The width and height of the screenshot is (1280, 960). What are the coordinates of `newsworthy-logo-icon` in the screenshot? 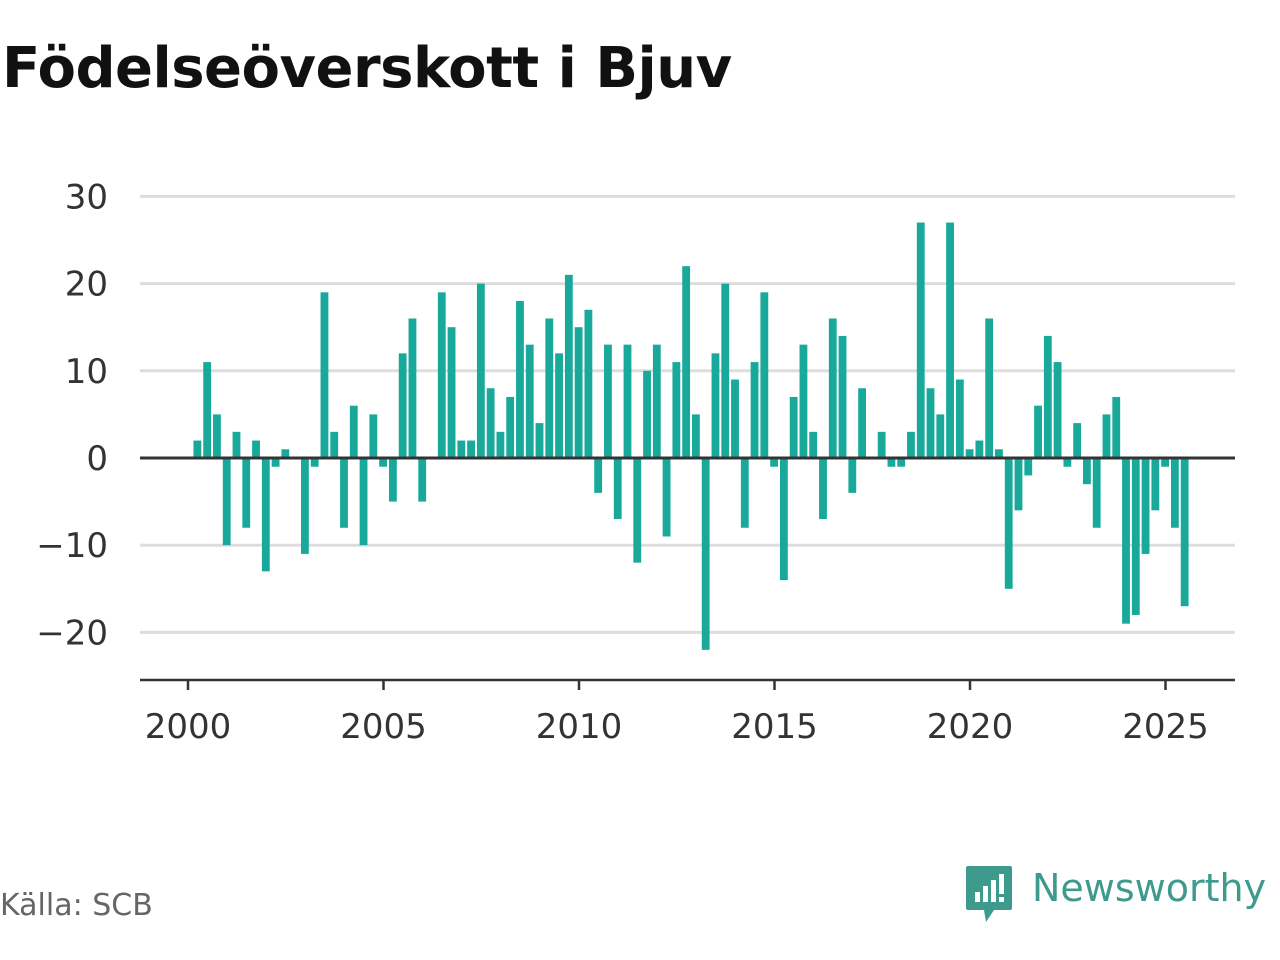 It's located at (989, 894).